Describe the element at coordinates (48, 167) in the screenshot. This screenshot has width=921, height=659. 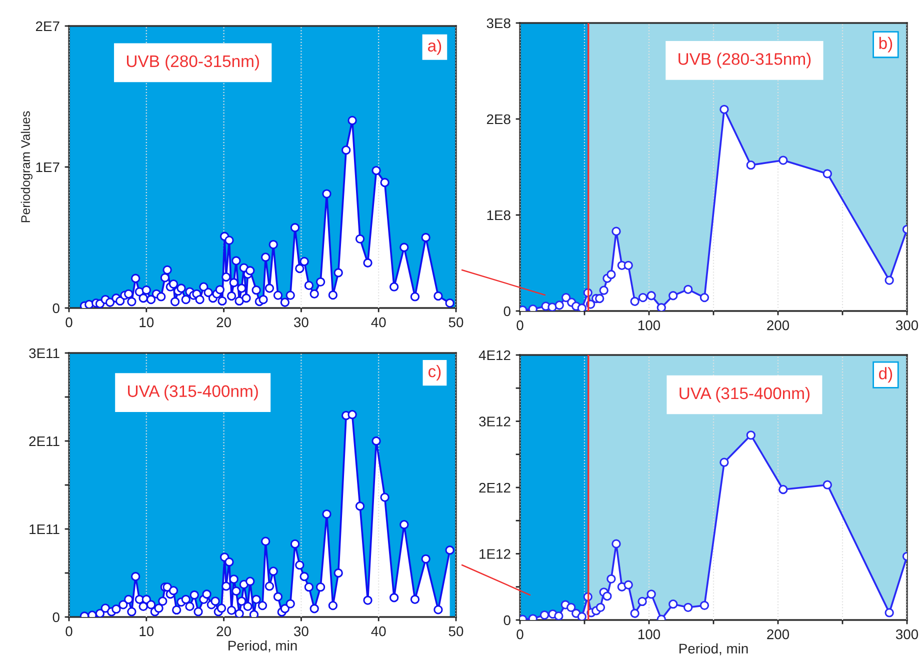
I see `y-tick-label: 1E7` at that location.